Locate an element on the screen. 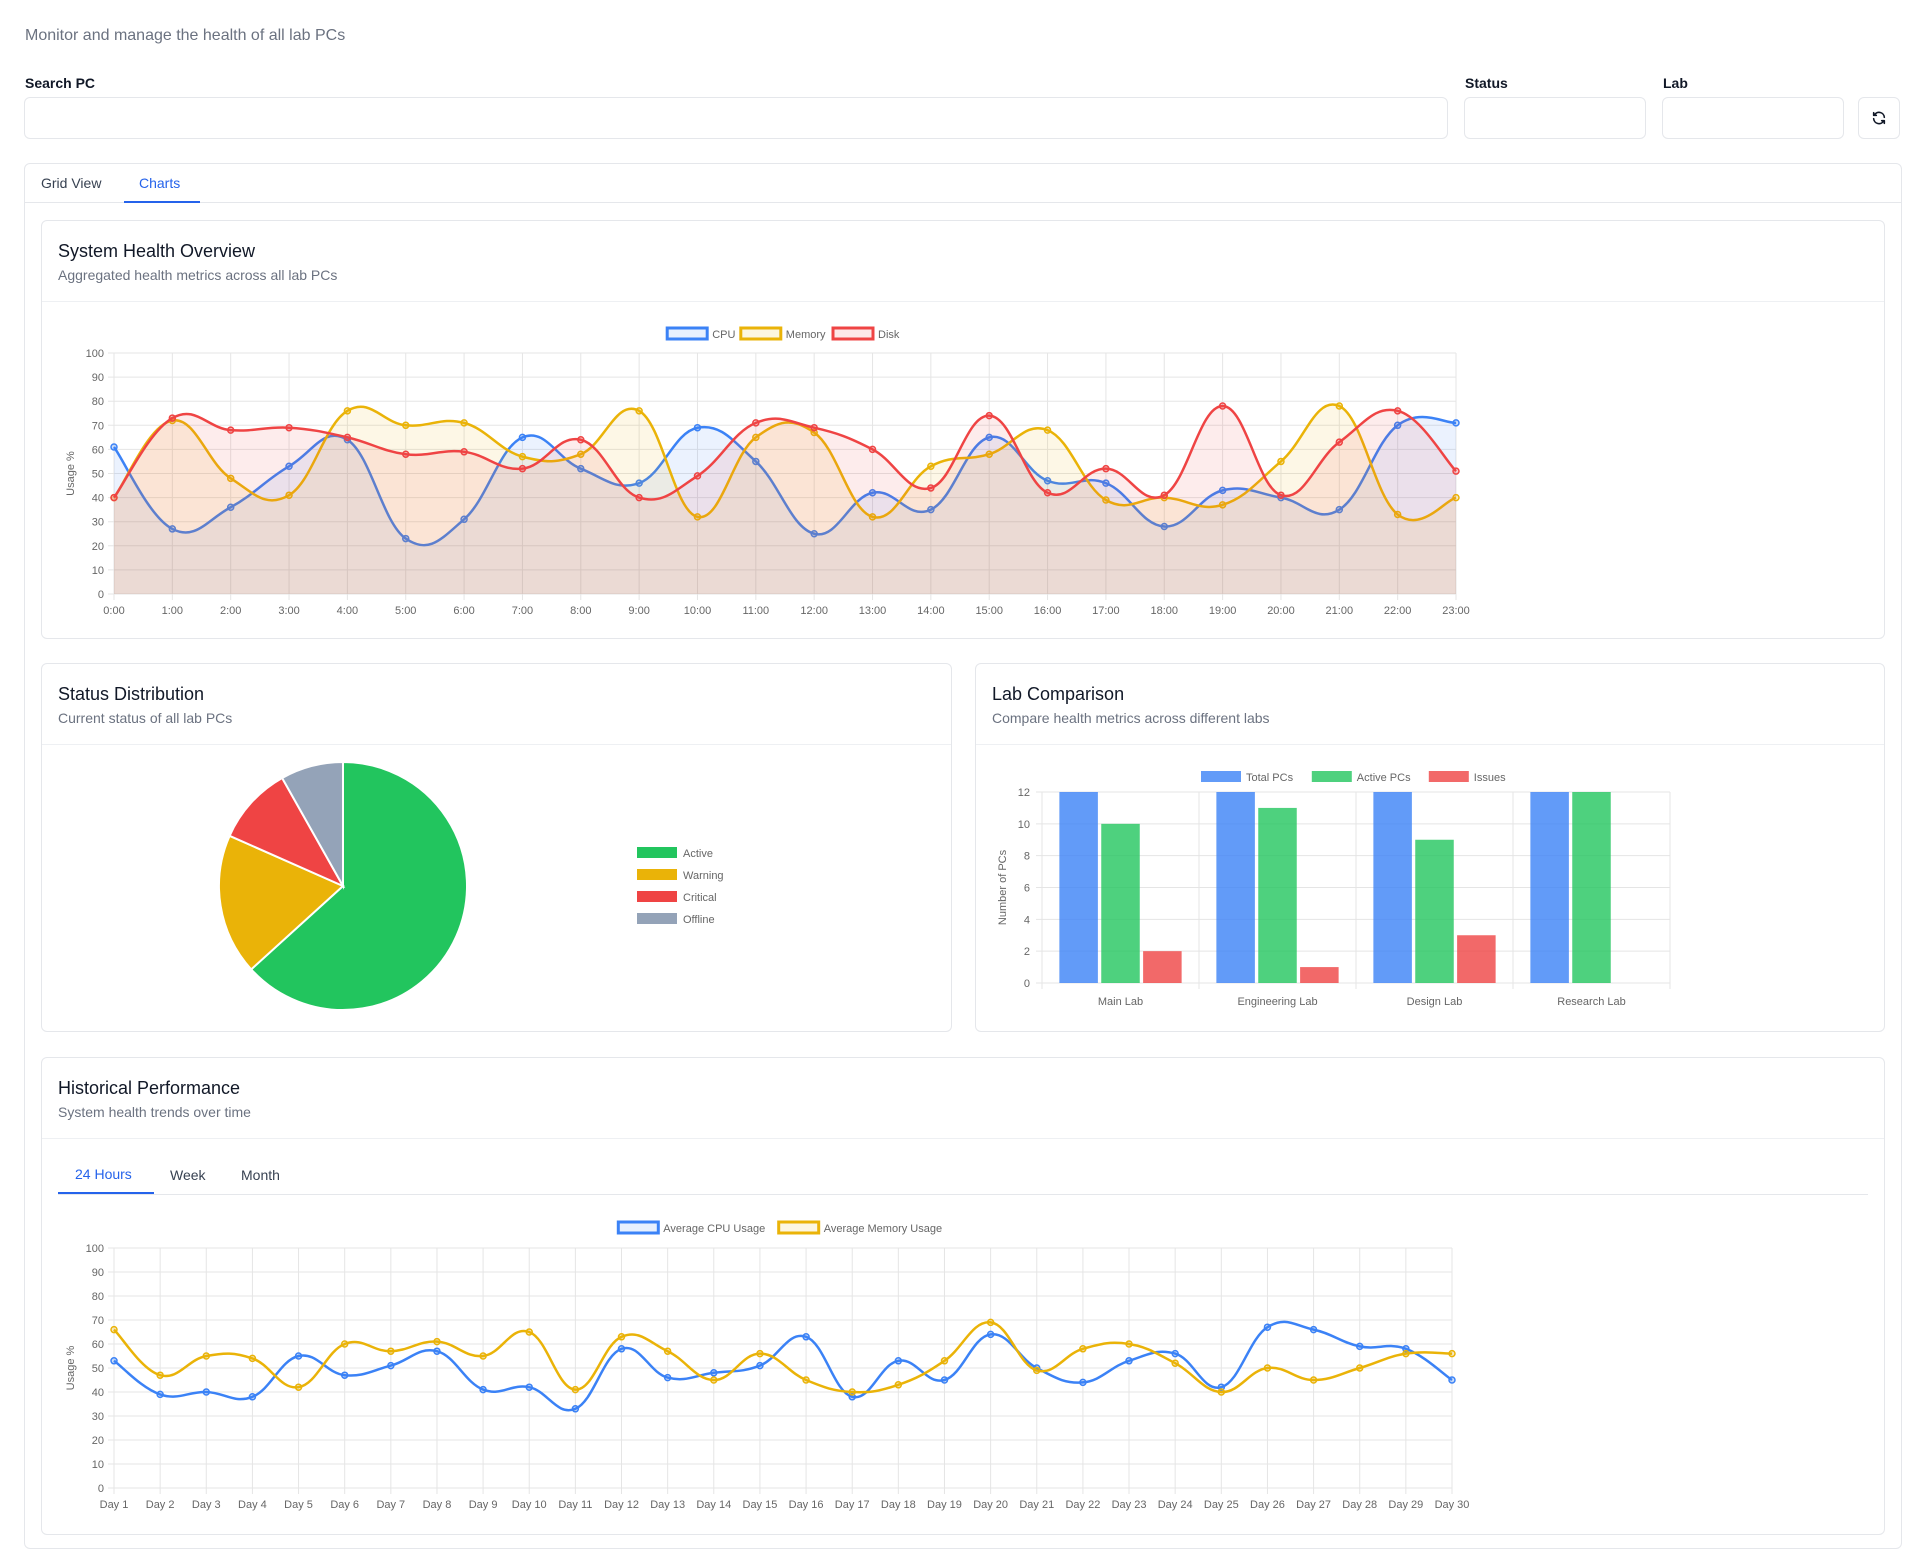 This screenshot has width=1920, height=1554. x-tick-label: Day 25 is located at coordinates (1221, 1505).